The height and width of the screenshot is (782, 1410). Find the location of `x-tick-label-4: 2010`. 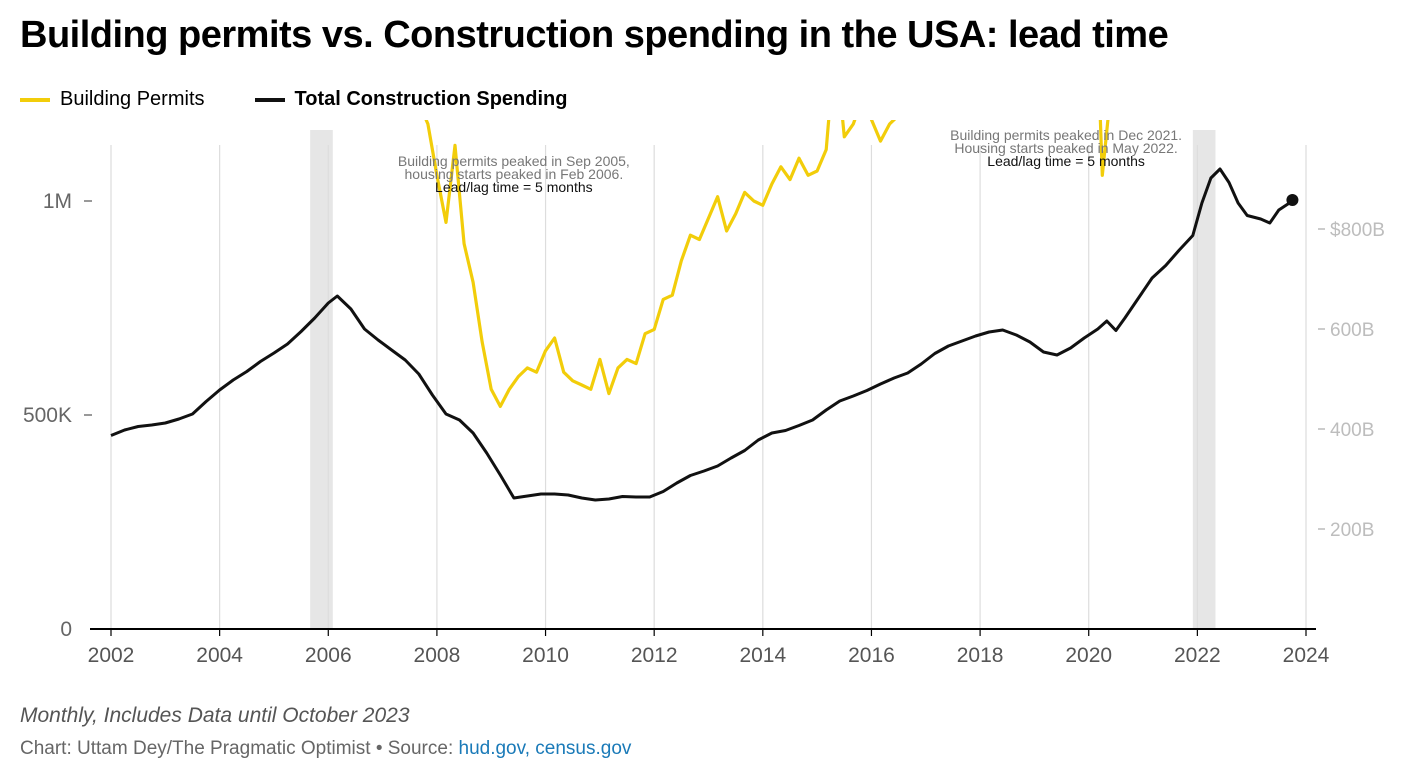

x-tick-label-4: 2010 is located at coordinates (545, 655).